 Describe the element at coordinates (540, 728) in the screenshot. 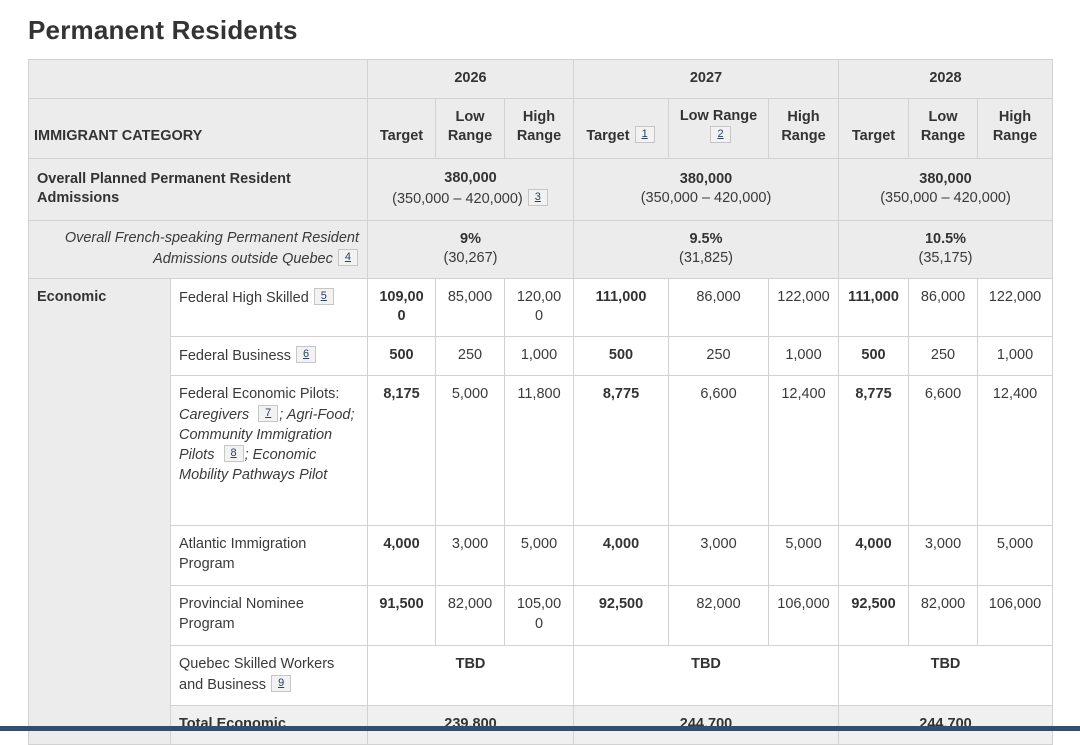

I see `bottom-edge-bar` at that location.